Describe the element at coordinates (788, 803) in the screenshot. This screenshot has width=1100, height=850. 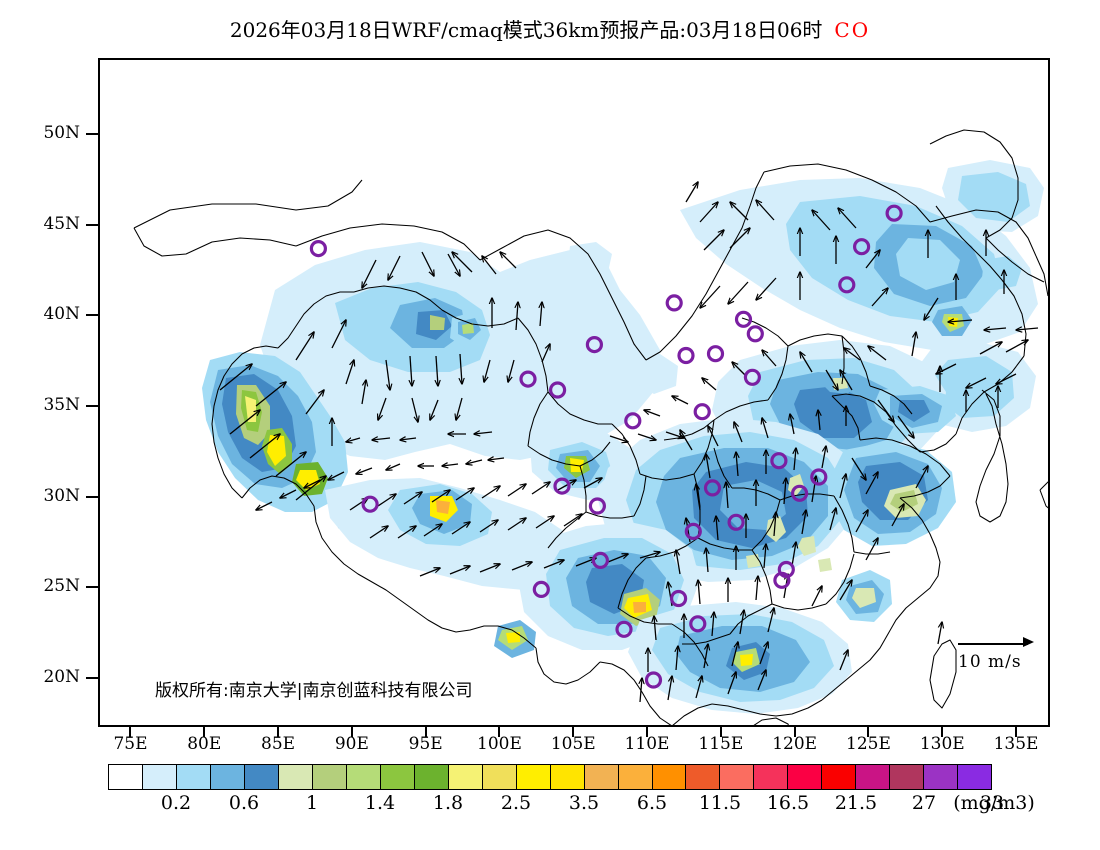
I see `colorbar-tick-label: 16.5` at that location.